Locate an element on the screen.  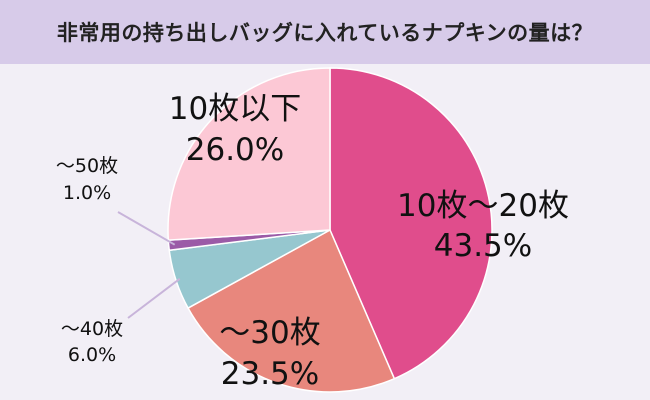
slice-value-under-10: 26.0% is located at coordinates (235, 150).